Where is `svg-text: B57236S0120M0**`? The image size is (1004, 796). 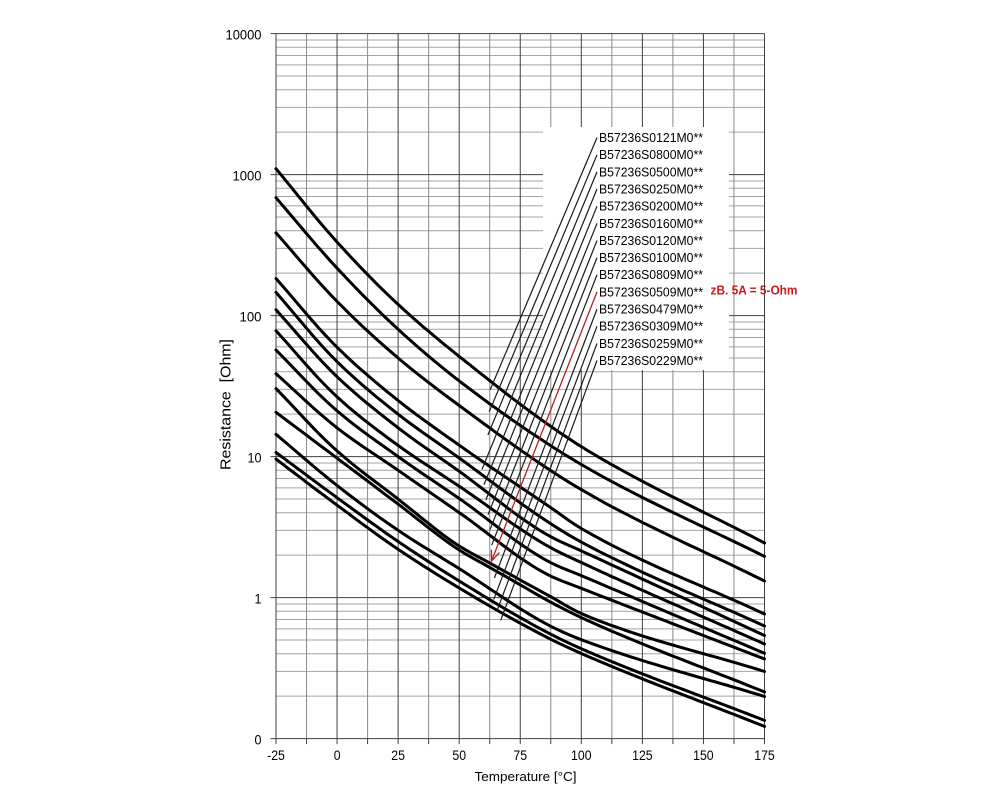 svg-text: B57236S0120M0** is located at coordinates (651, 241).